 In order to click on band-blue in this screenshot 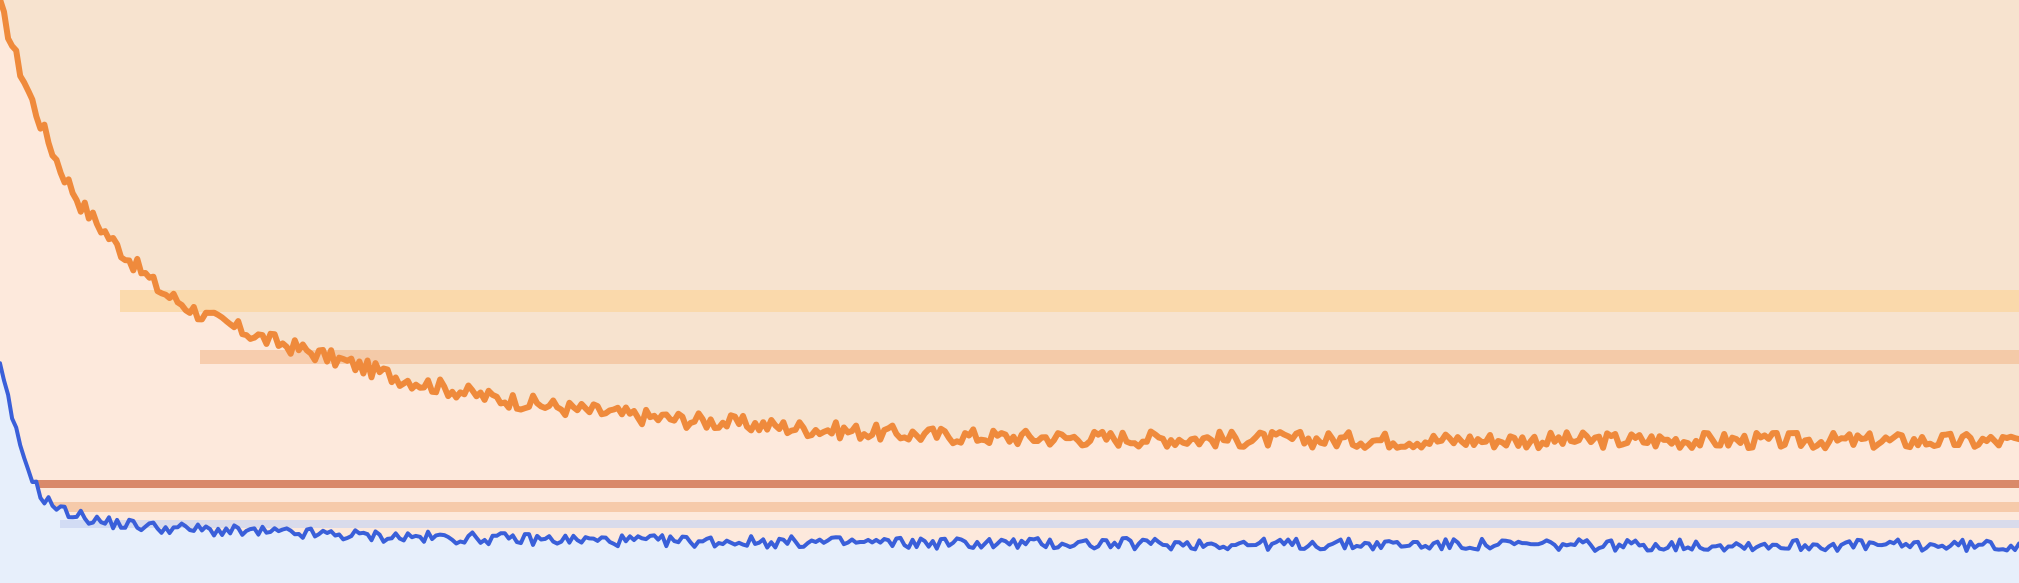, I will do `click(1039, 524)`.